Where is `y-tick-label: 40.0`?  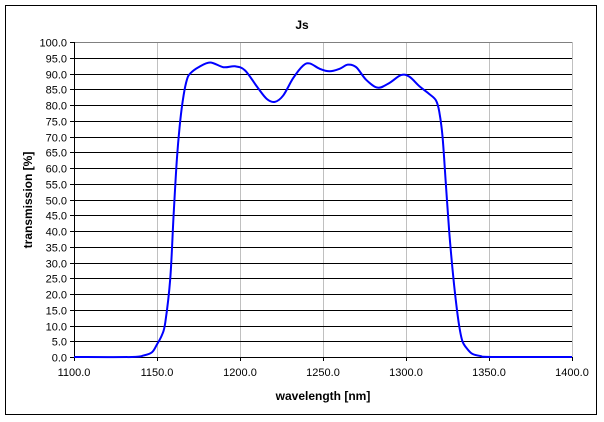
y-tick-label: 40.0 is located at coordinates (56, 233).